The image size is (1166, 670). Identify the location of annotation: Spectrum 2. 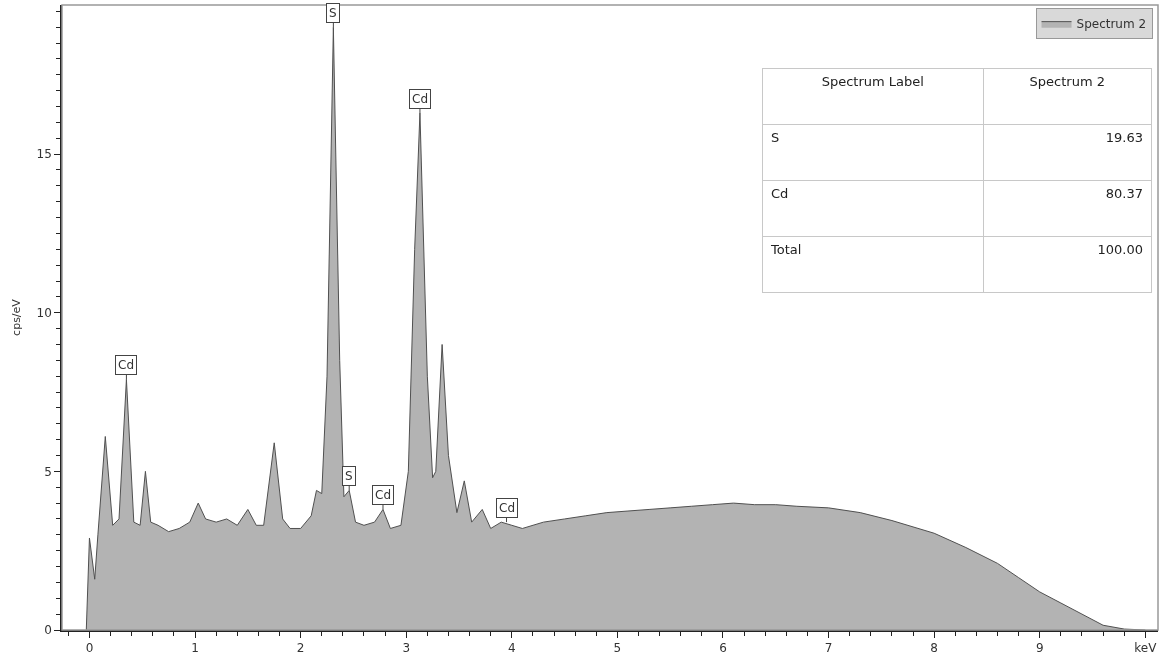
(1067, 96).